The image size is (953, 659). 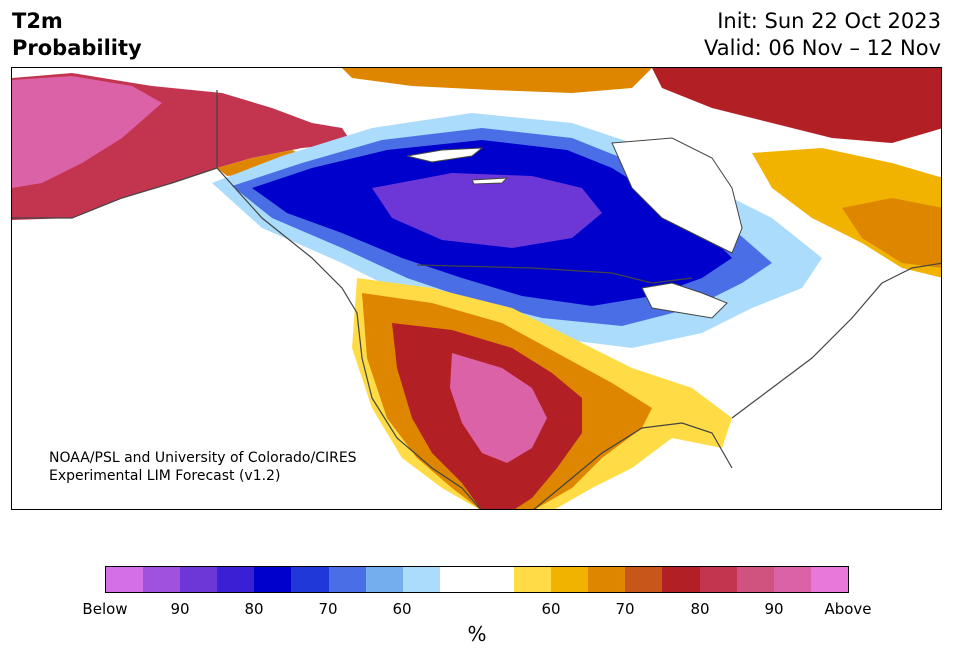 What do you see at coordinates (87, 132) in the screenshot?
I see `alaska-warm-core` at bounding box center [87, 132].